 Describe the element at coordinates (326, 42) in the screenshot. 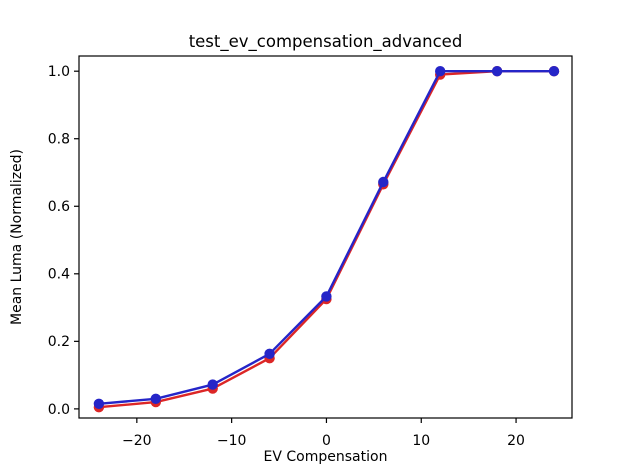

I see `chart-title: test_ev_compensation_advanced` at that location.